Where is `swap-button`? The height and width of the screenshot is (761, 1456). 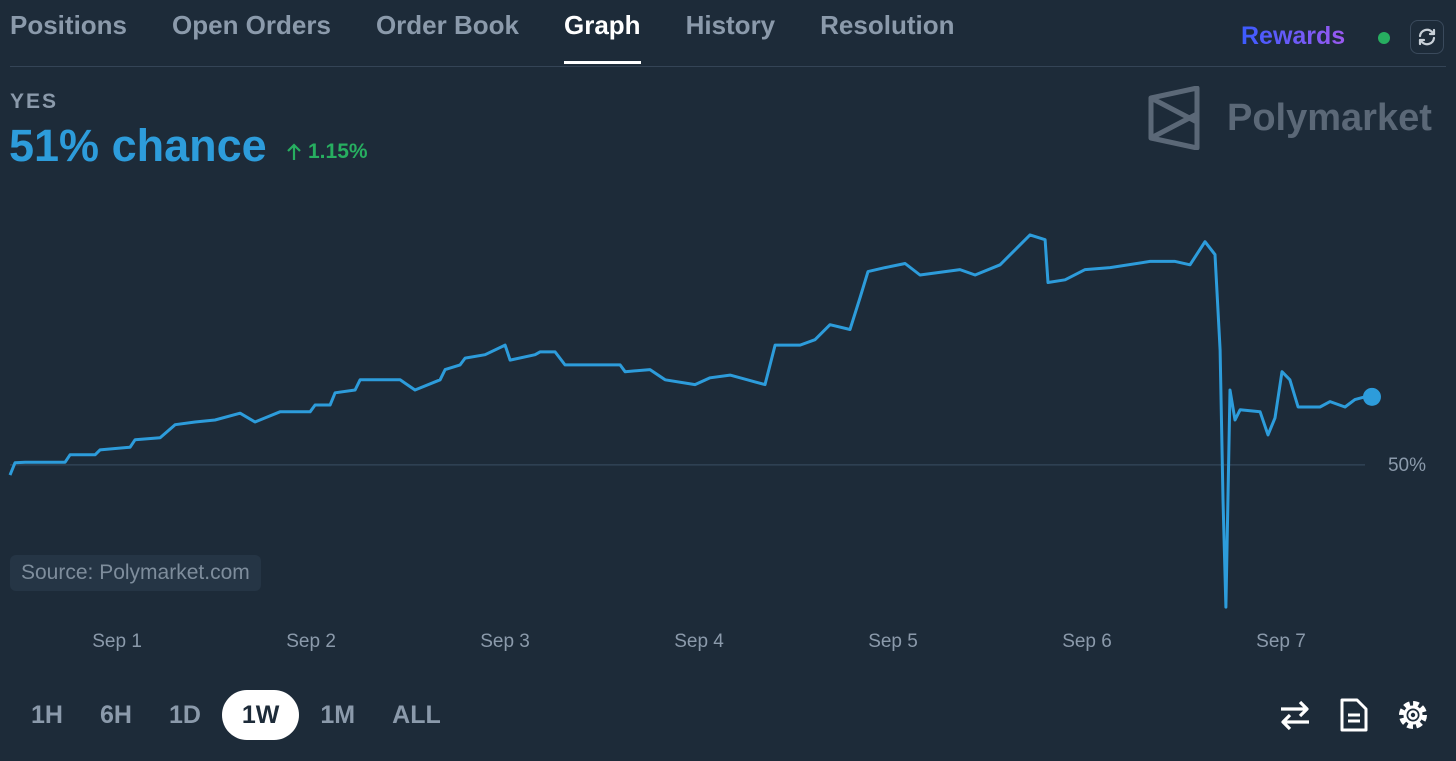 swap-button is located at coordinates (1295, 715).